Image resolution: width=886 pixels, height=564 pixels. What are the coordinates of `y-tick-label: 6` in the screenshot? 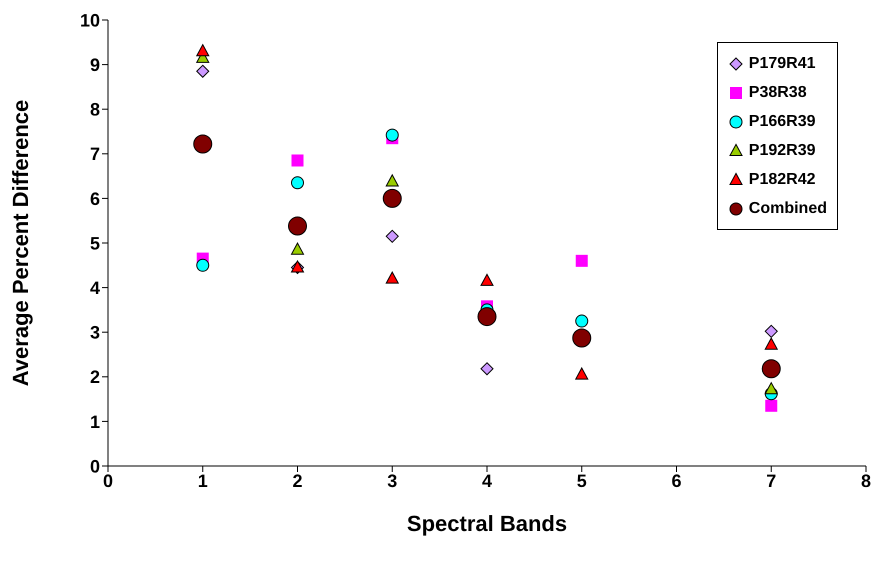 It's located at (95, 198).